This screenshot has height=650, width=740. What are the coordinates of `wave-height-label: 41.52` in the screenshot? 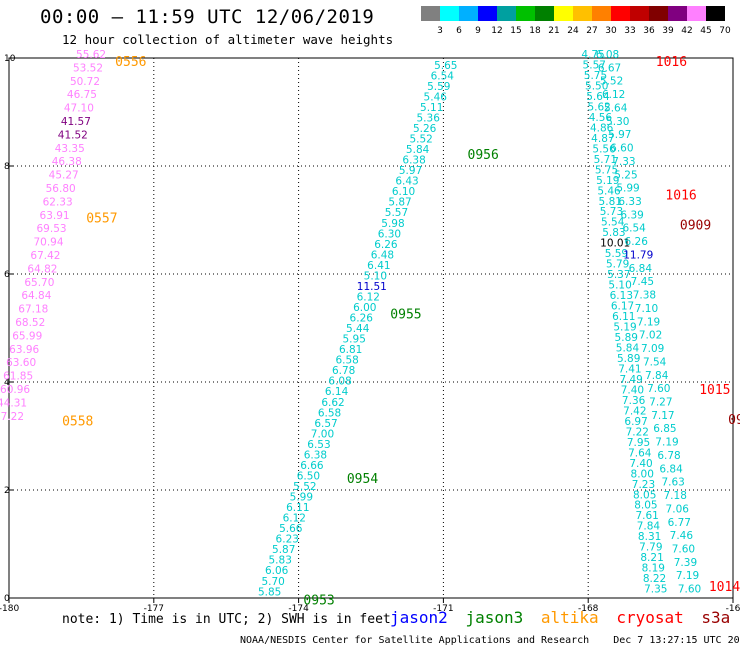 It's located at (73, 135).